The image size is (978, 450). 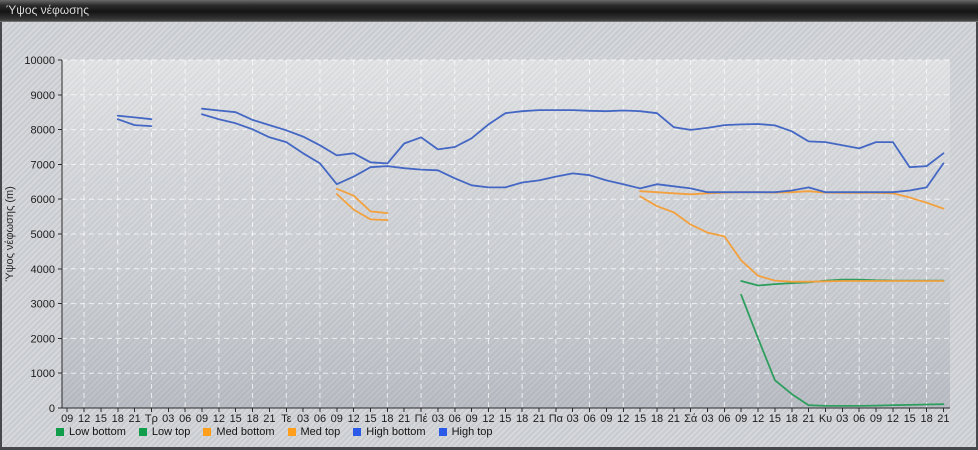 What do you see at coordinates (52, 409) in the screenshot?
I see `svg-text: 0` at bounding box center [52, 409].